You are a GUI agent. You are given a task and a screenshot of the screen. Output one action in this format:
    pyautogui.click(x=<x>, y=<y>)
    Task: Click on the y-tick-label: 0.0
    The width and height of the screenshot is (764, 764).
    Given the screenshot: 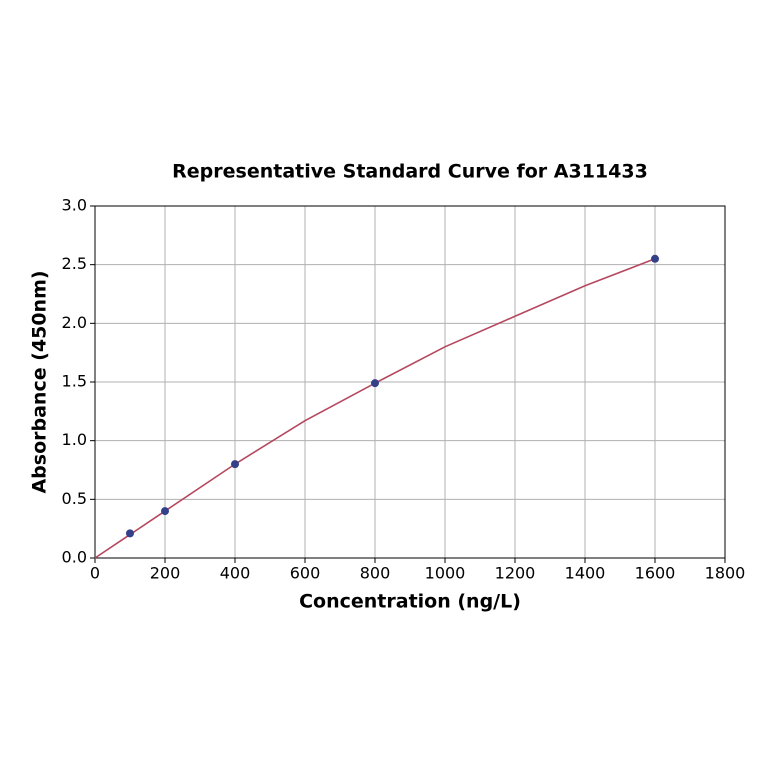 What is the action you would take?
    pyautogui.click(x=74, y=557)
    